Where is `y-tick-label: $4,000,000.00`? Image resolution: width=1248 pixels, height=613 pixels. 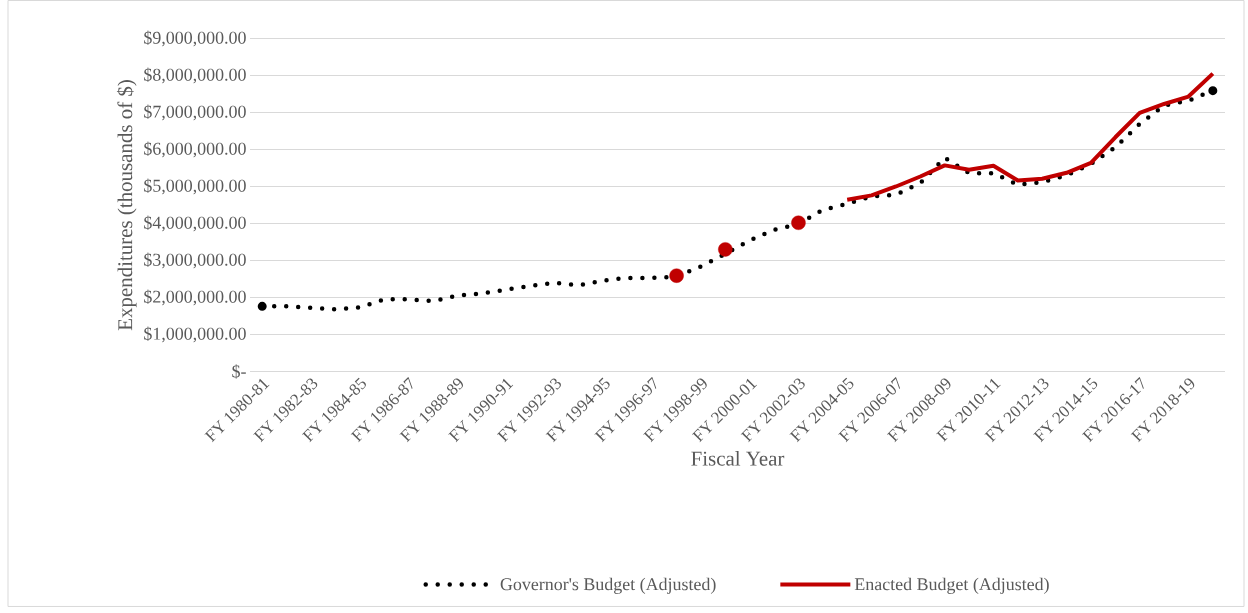
y-tick-label: $4,000,000.00 is located at coordinates (195, 223).